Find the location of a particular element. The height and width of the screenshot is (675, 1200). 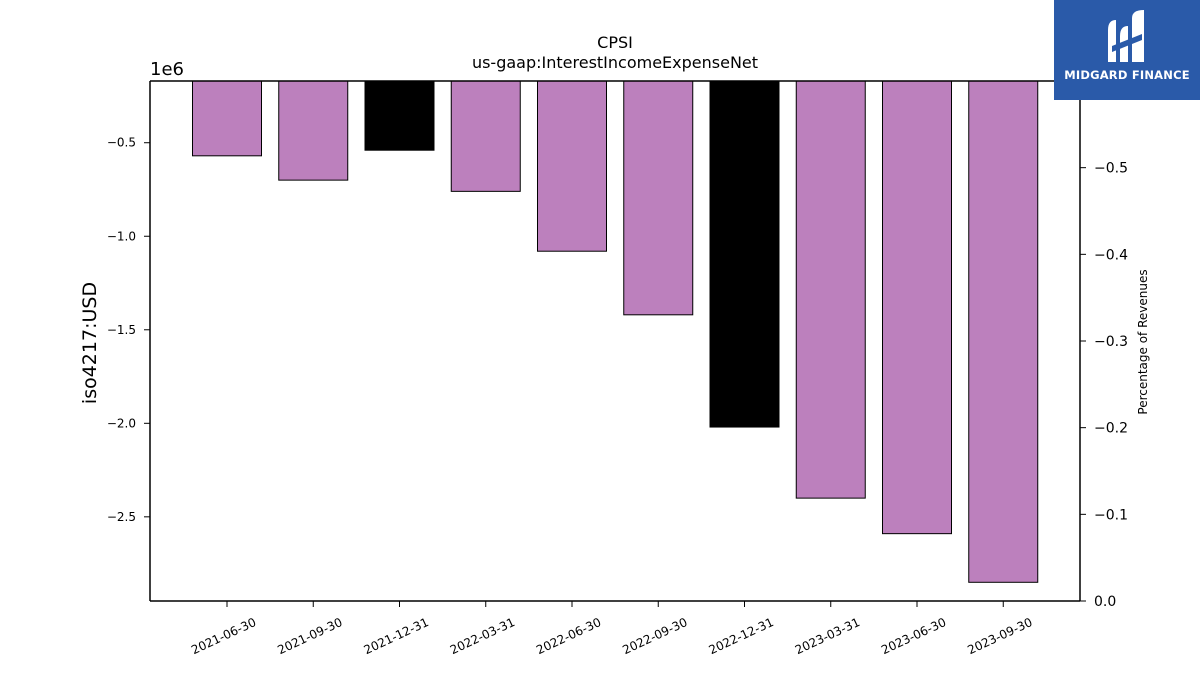

y-tick-label: −2.0 is located at coordinates (121, 423).